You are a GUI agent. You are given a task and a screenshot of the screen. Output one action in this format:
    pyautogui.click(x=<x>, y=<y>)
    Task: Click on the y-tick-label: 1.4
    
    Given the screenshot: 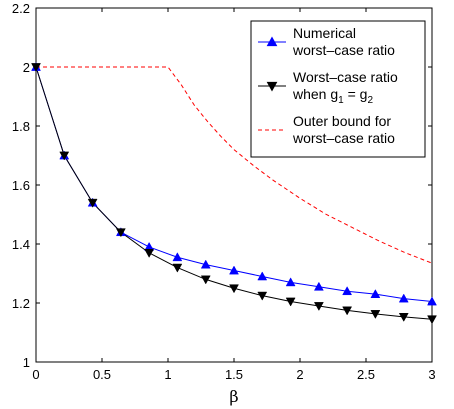 What is the action you would take?
    pyautogui.click(x=21, y=244)
    